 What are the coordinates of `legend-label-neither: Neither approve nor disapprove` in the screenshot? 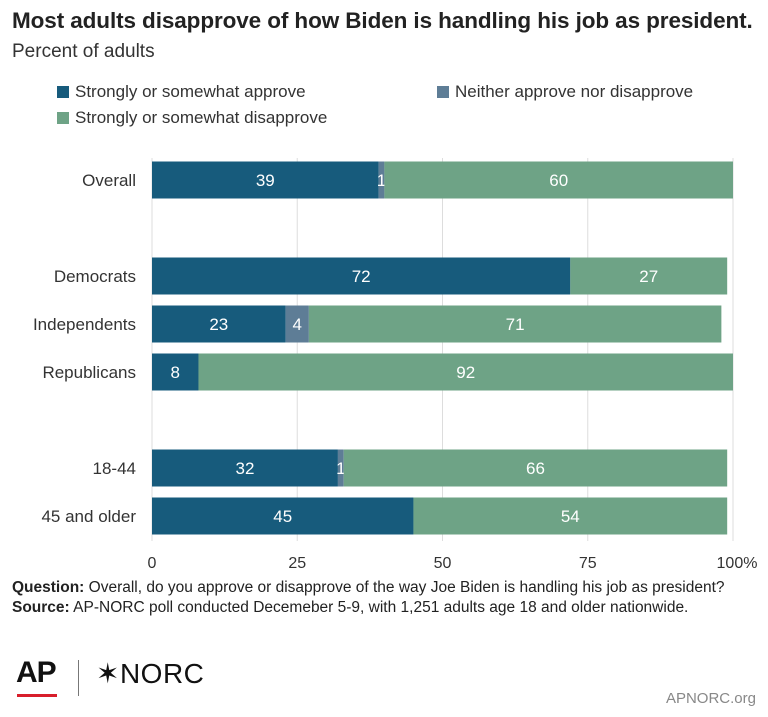 It's located at (574, 91).